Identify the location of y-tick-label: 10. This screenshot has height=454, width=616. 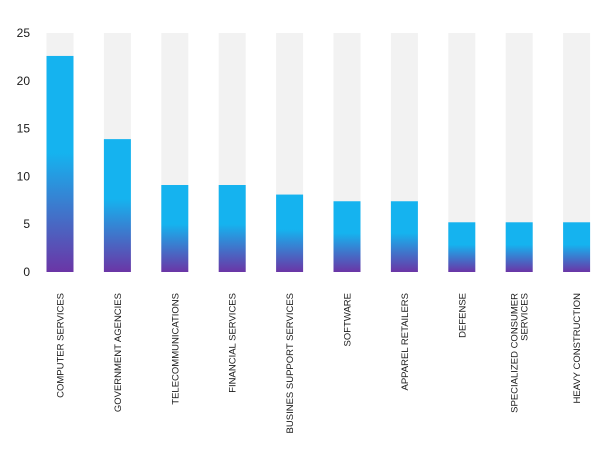
(24, 176).